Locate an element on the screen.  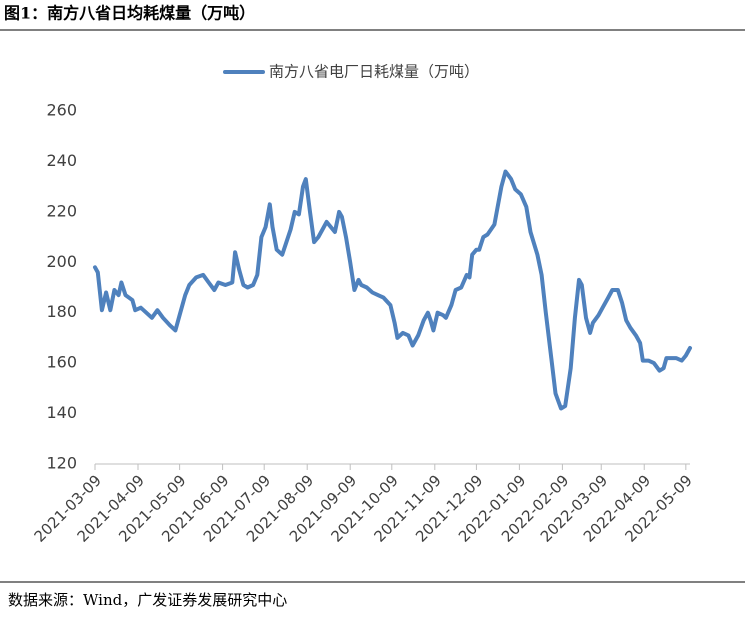
y-tick-label: 200 is located at coordinates (61, 261).